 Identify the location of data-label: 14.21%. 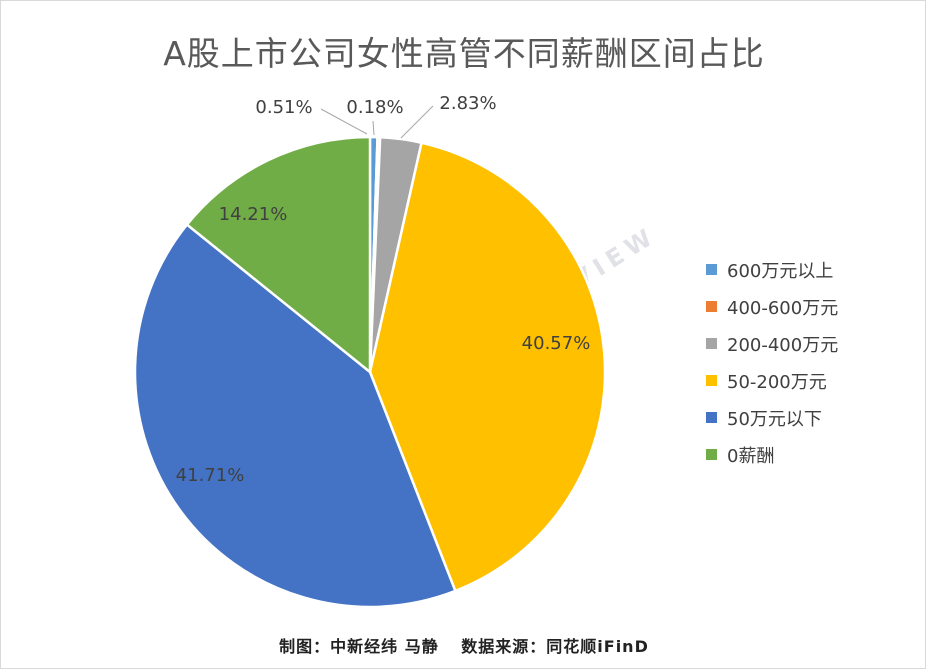
(253, 214).